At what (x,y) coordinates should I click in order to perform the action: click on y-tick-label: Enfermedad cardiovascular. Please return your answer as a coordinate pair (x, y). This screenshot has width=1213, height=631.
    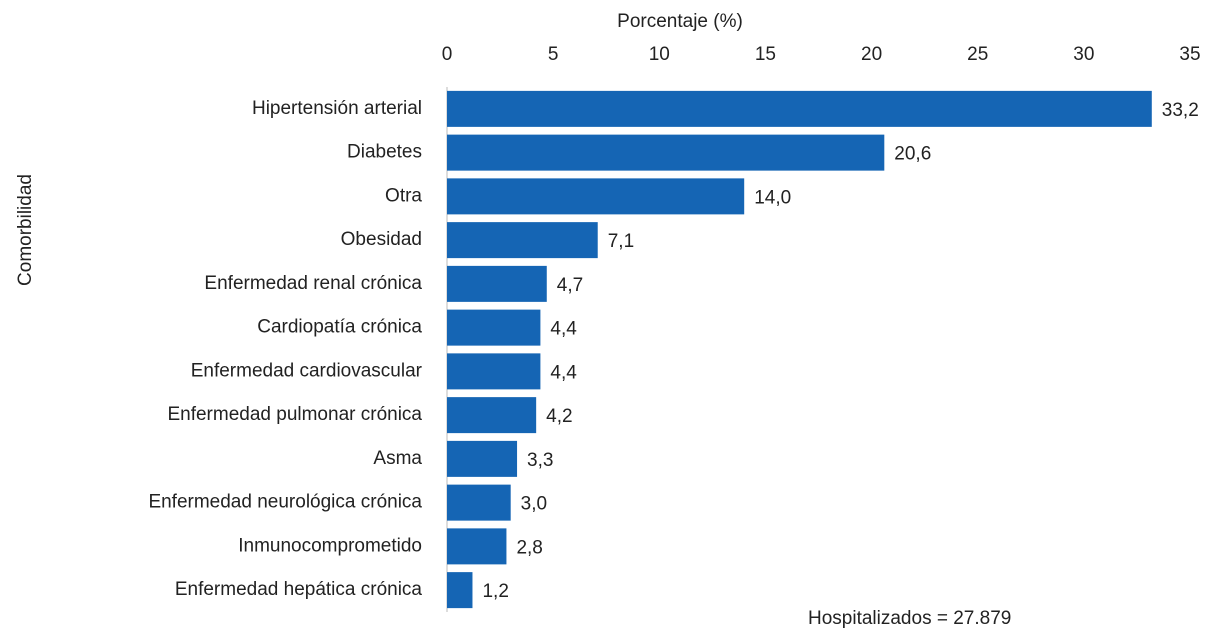
    Looking at the image, I should click on (307, 370).